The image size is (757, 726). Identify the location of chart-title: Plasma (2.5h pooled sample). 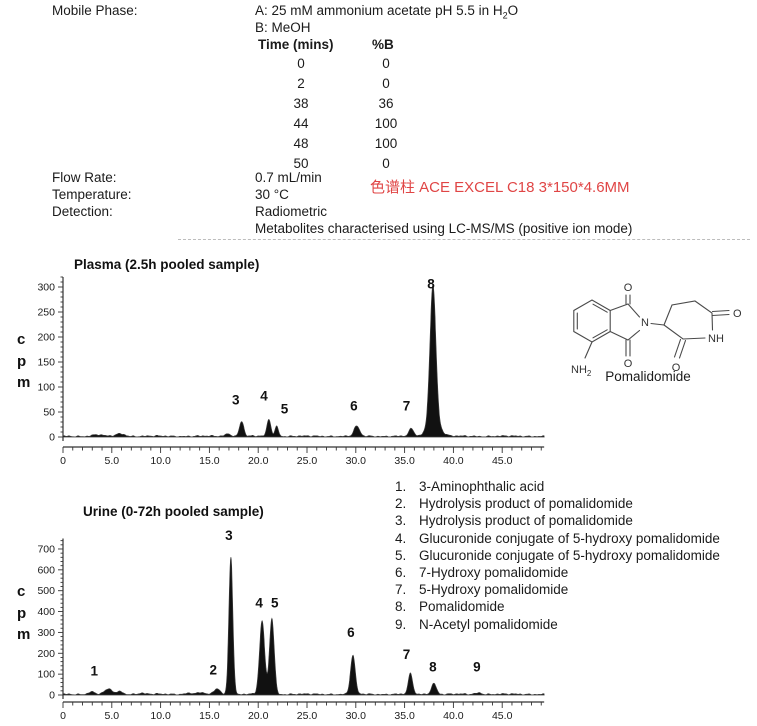
(166, 264).